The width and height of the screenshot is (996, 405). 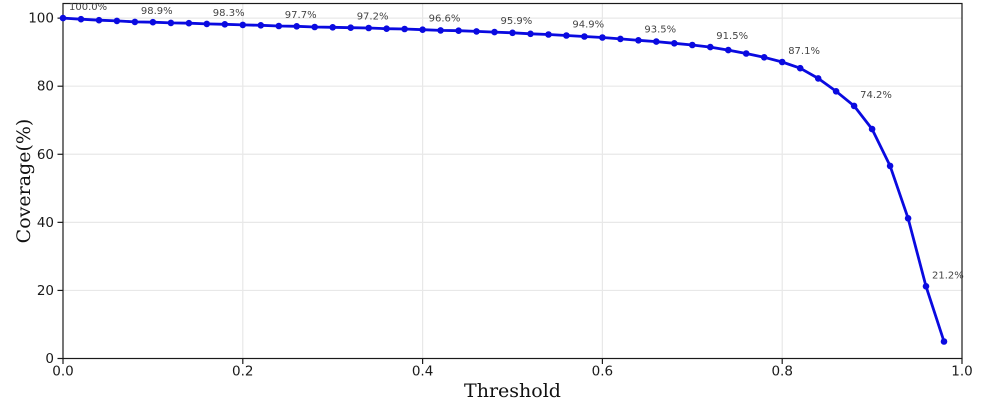 What do you see at coordinates (62, 372) in the screenshot?
I see `x-tick-label: 0.0` at bounding box center [62, 372].